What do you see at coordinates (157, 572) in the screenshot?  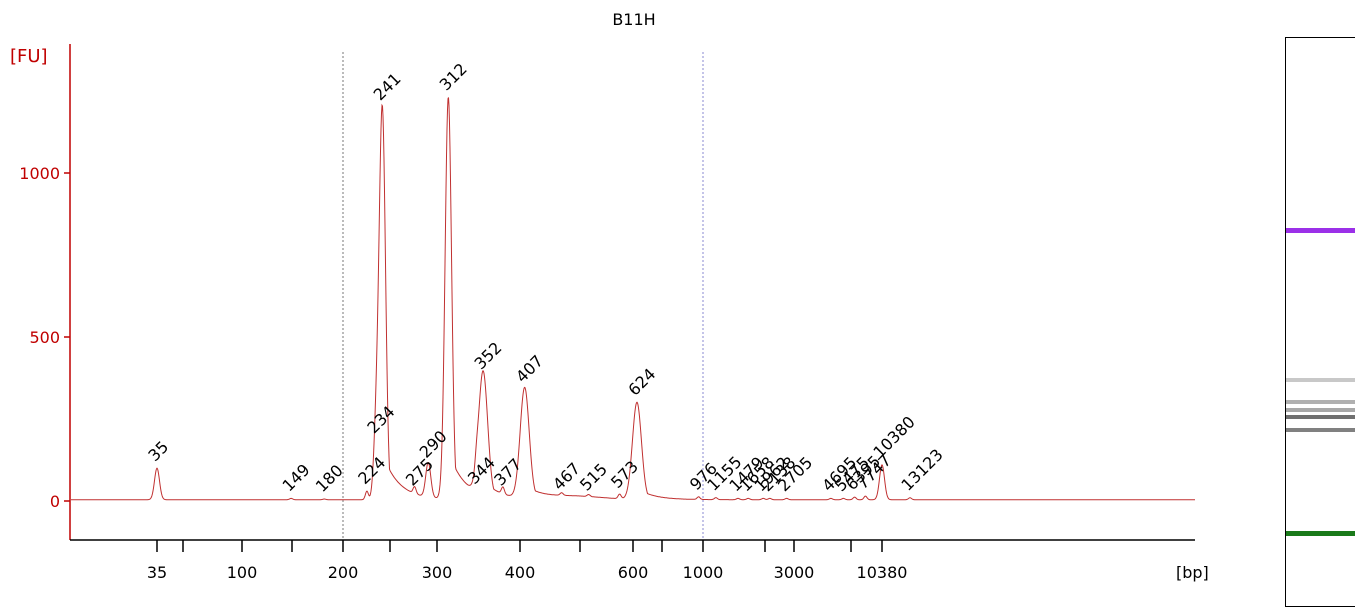 I see `x-tick-label: 35` at bounding box center [157, 572].